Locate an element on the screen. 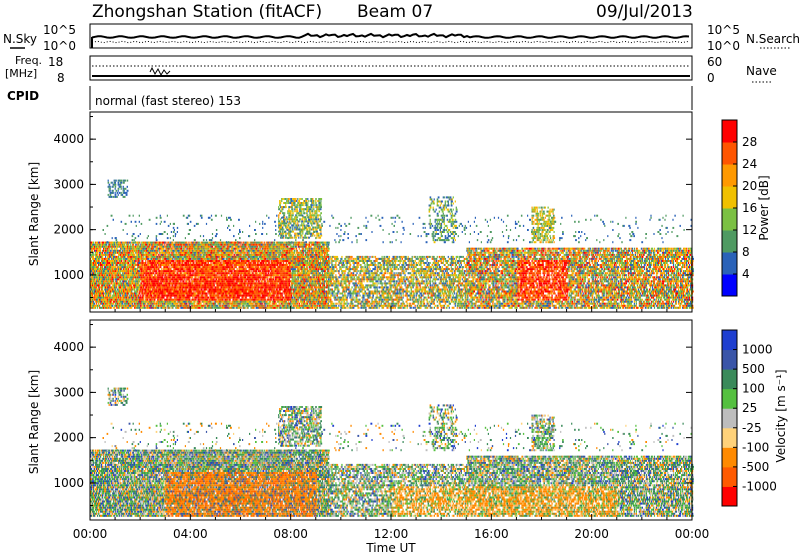 This screenshot has width=800, height=554. nsearch-trace is located at coordinates (390, 41).